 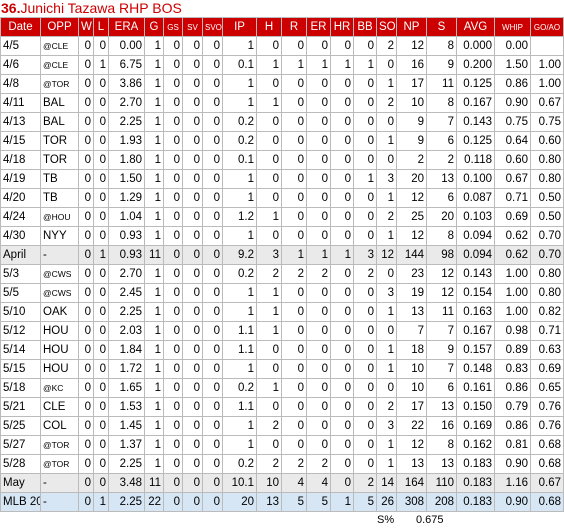 I want to click on table-cell: 0.60, so click(x=512, y=160).